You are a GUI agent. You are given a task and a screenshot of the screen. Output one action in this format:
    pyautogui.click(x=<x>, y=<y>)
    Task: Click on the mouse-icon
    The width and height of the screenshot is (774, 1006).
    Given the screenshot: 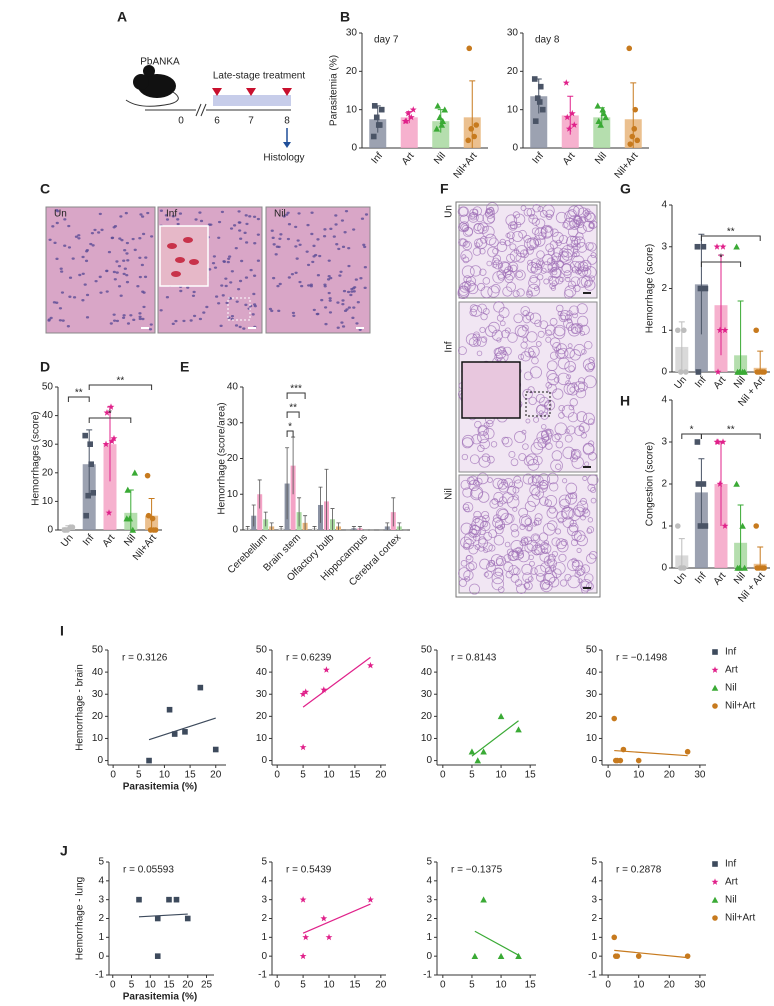 What is the action you would take?
    pyautogui.click(x=141, y=82)
    